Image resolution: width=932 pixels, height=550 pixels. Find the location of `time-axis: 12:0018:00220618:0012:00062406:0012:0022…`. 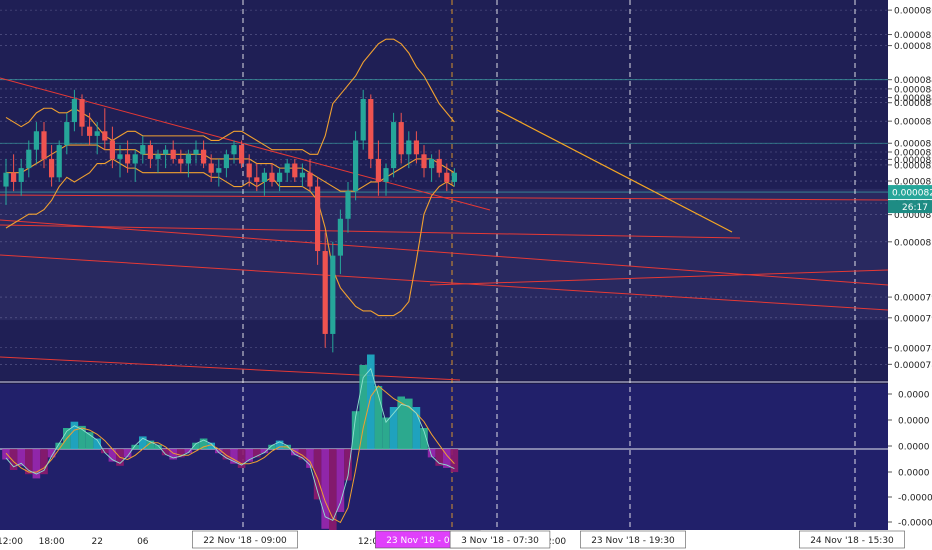

time-axis: 12:0018:00220618:0012:00062406:0012:0022… is located at coordinates (466, 540).